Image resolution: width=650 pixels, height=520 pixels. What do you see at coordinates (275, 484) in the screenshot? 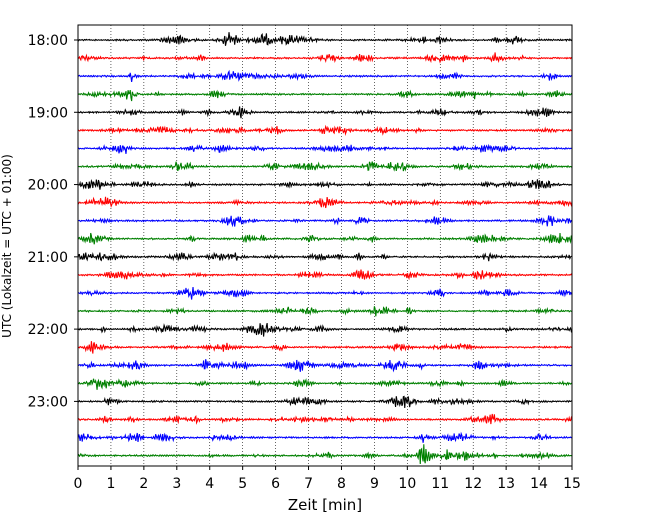
I see `x-tick-label: 6` at bounding box center [275, 484].